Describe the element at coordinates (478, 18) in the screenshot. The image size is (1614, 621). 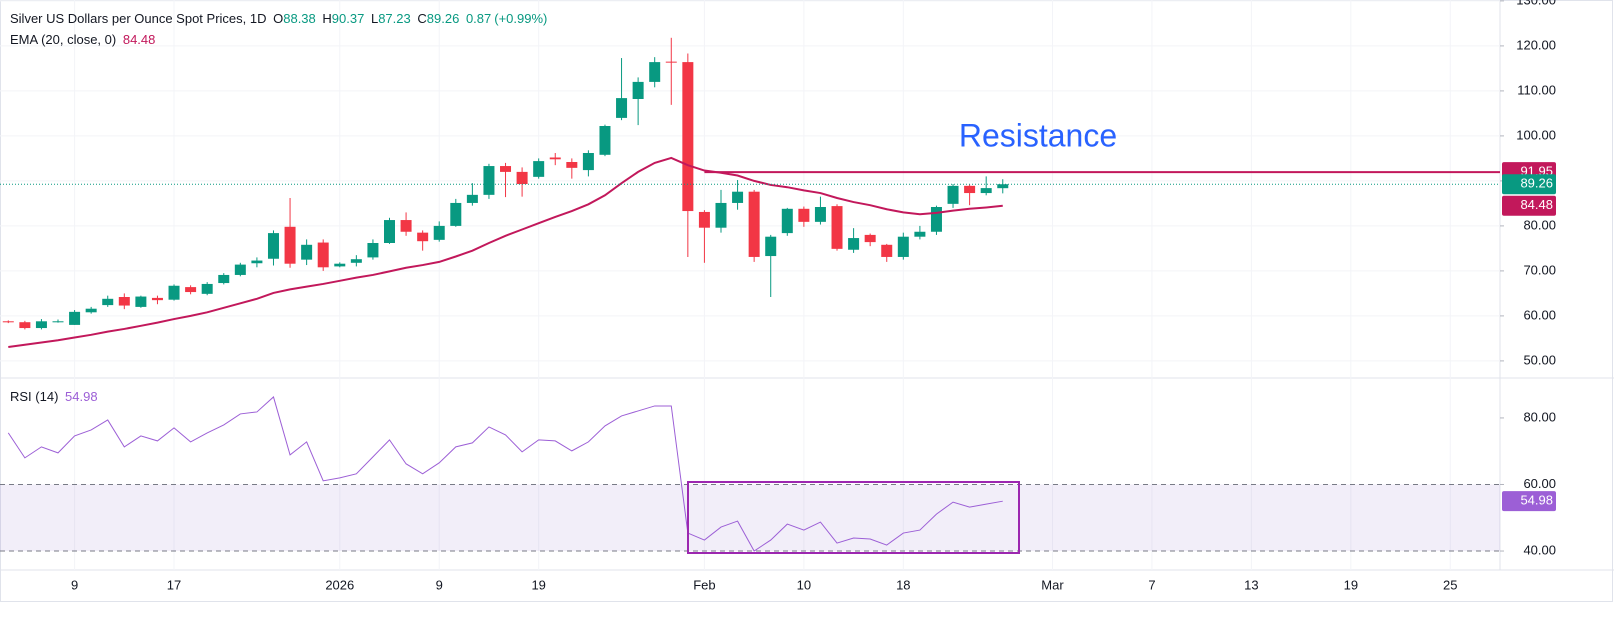
I see `change-value: 0.87` at that location.